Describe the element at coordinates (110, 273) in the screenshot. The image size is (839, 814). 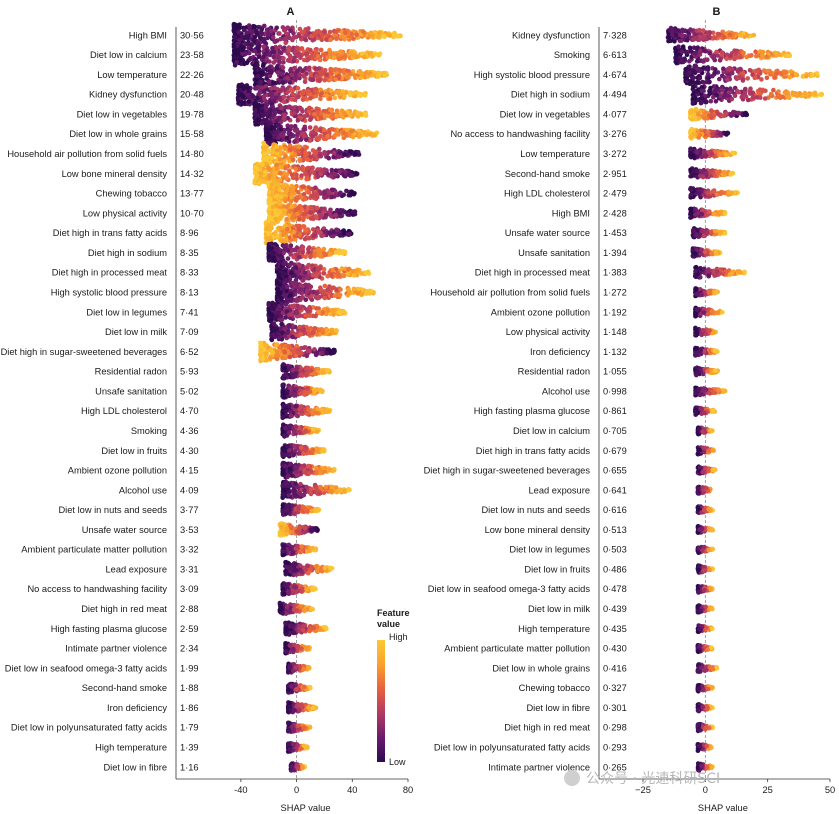
I see `feature-name: Diet high in processed meat` at that location.